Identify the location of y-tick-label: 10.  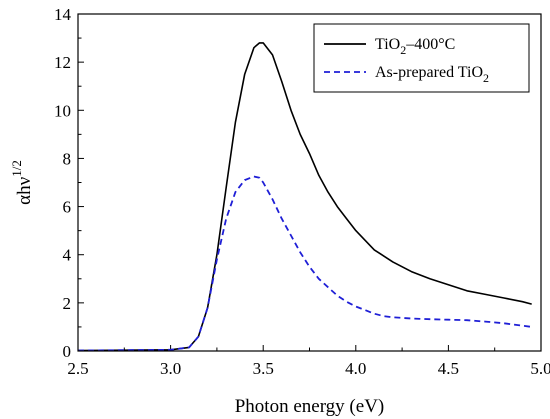
(62, 110).